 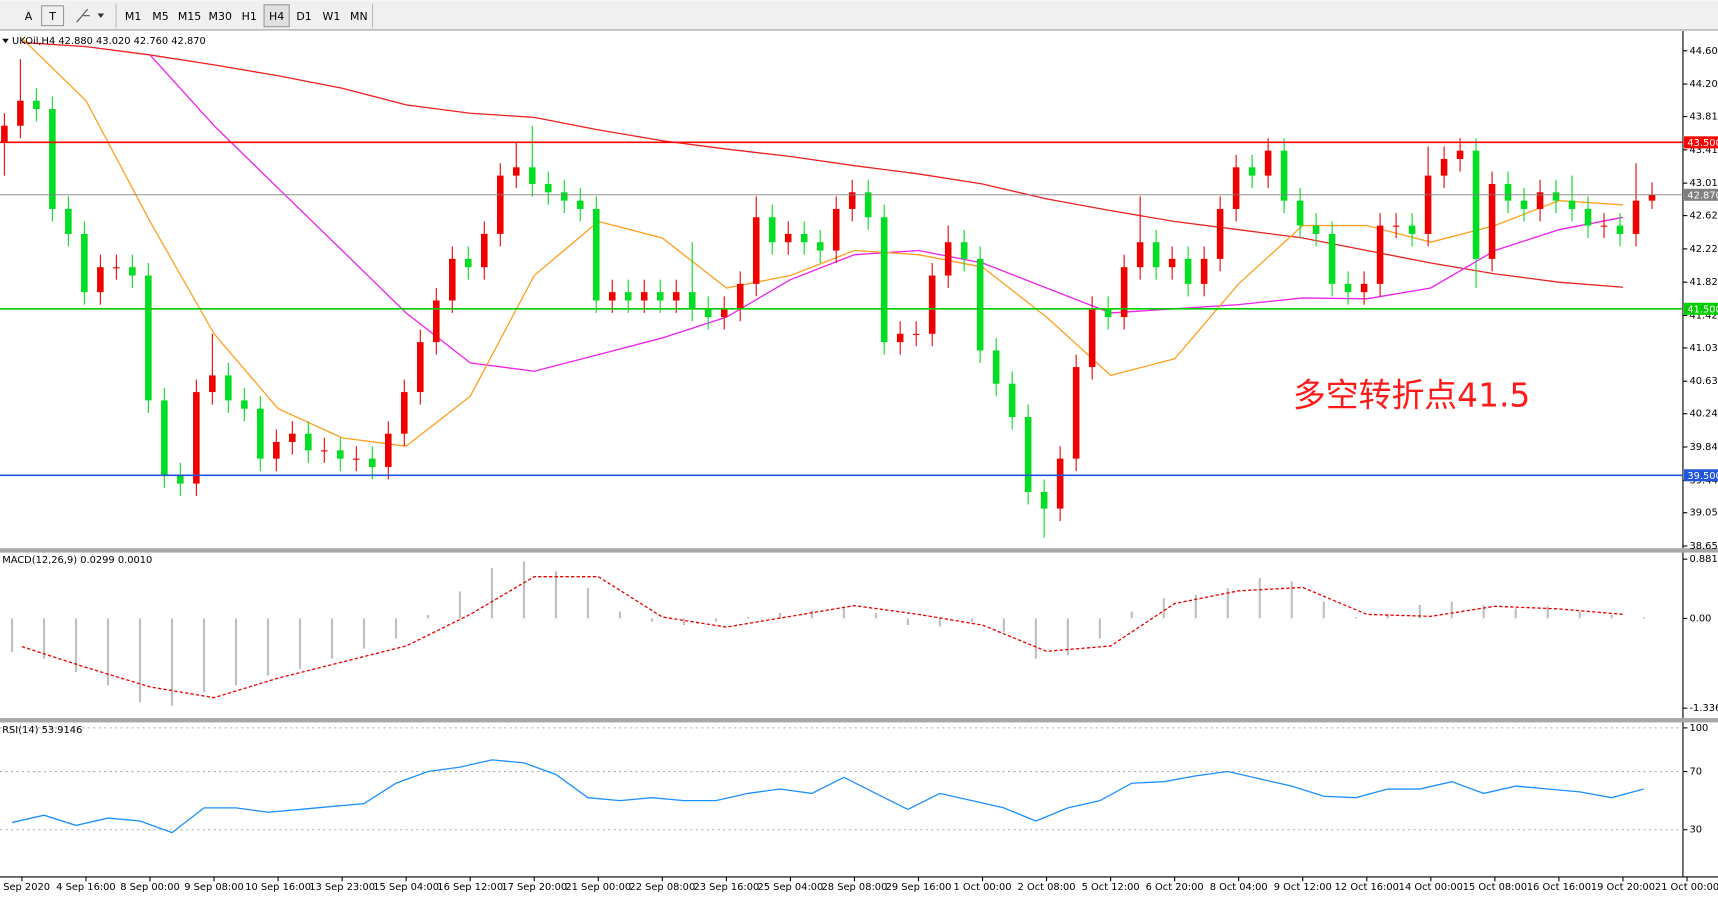 I want to click on timeframe-button: W1, so click(x=332, y=16).